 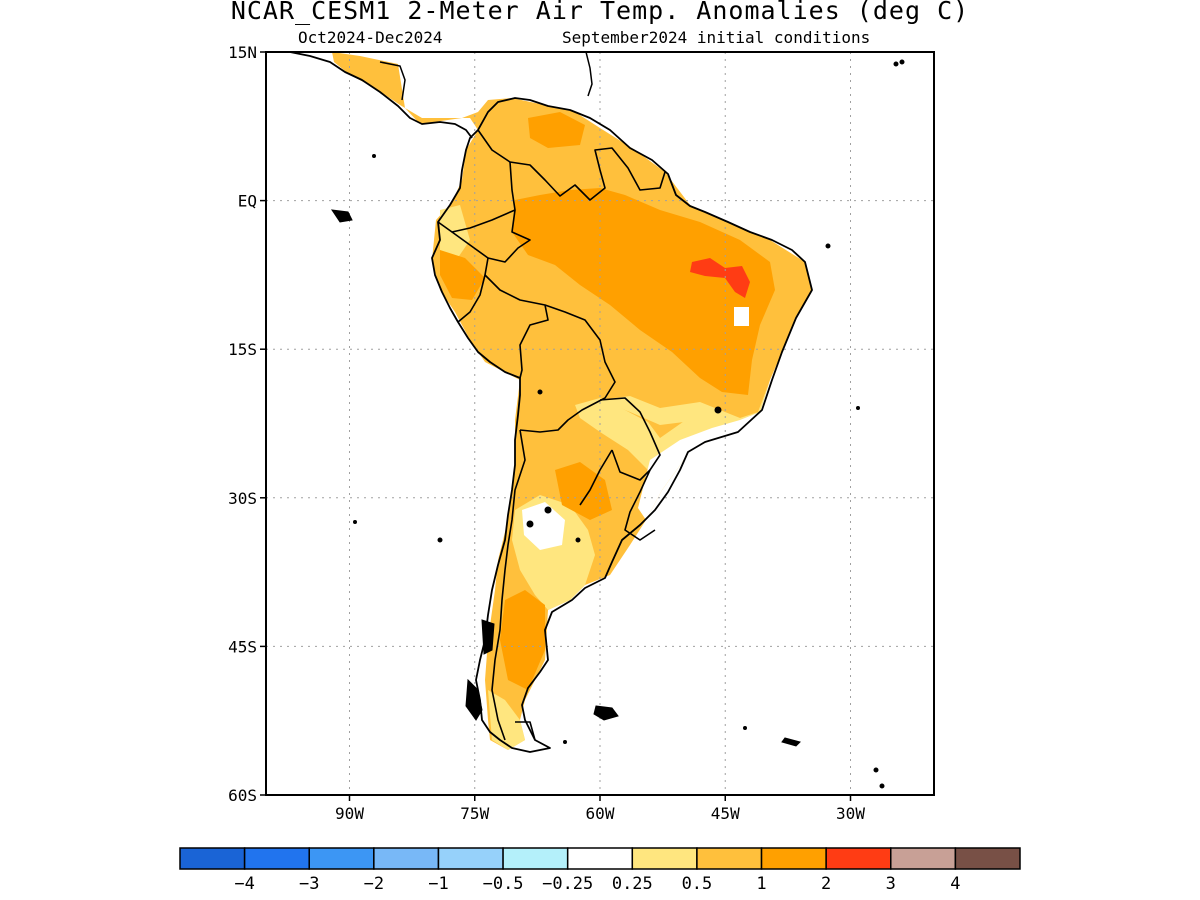 What do you see at coordinates (600, 813) in the screenshot?
I see `lon-tick-label: 60W` at bounding box center [600, 813].